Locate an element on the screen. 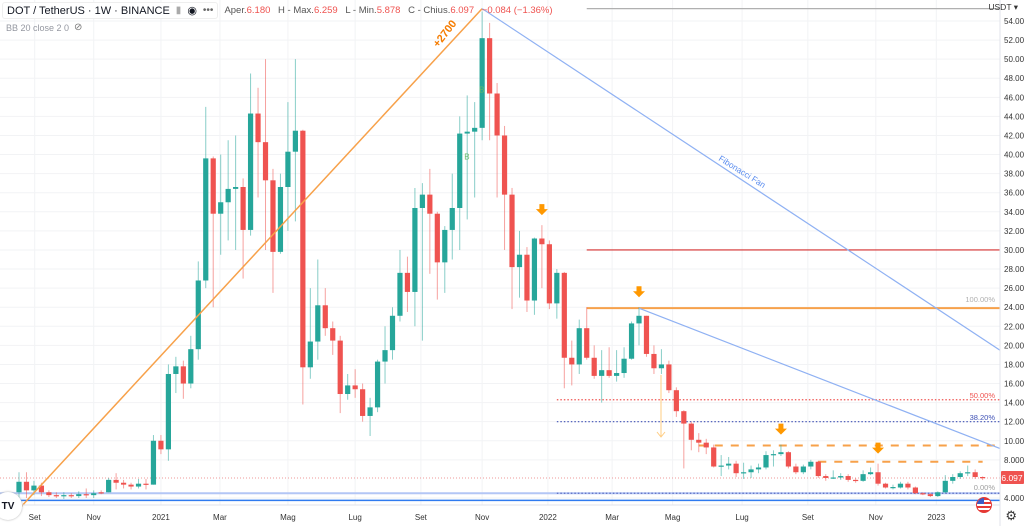 Image resolution: width=1024 pixels, height=526 pixels. time-tick-label: 2021 is located at coordinates (161, 517).